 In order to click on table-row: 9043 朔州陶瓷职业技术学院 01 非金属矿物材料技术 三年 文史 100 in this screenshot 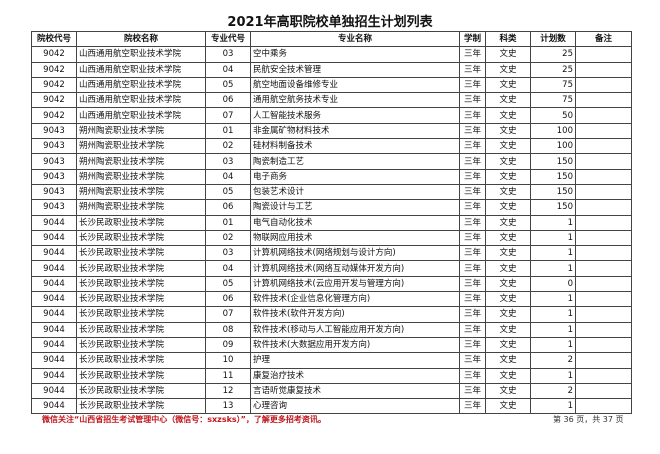, I will do `click(331, 131)`.